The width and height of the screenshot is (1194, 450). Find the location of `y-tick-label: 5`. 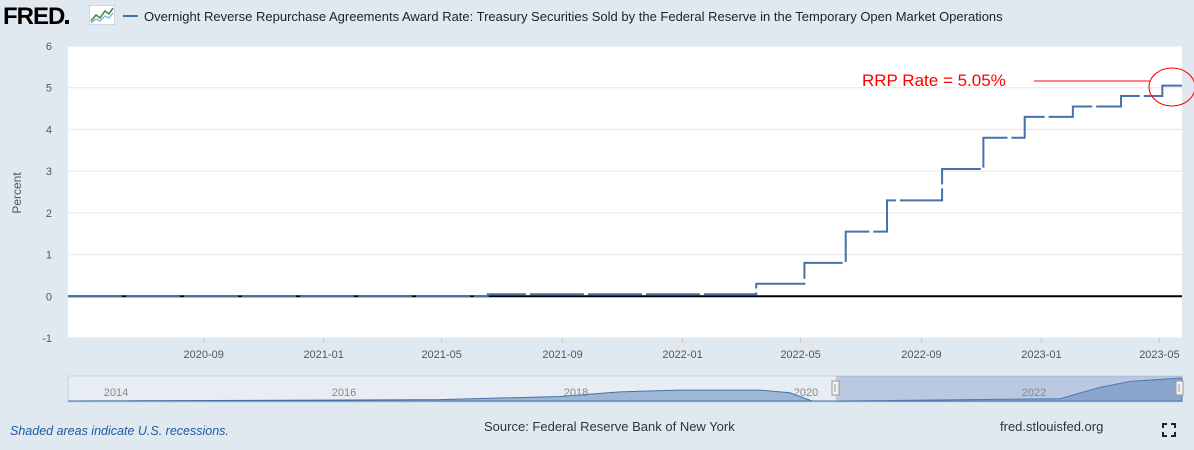

y-tick-label: 5 is located at coordinates (49, 89).